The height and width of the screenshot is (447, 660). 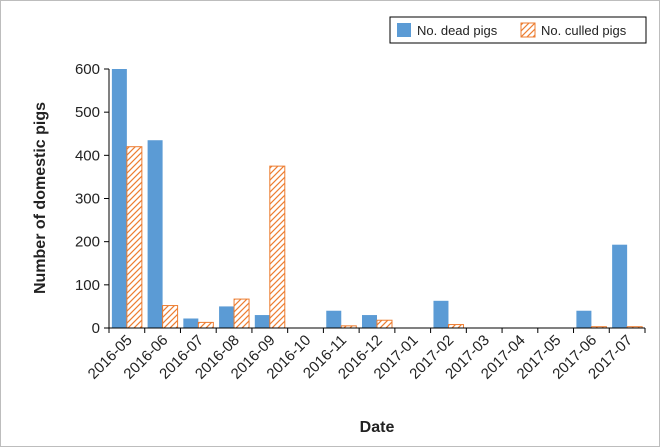 What do you see at coordinates (40, 198) in the screenshot?
I see `y-axis-title: Number of domestic pigs` at bounding box center [40, 198].